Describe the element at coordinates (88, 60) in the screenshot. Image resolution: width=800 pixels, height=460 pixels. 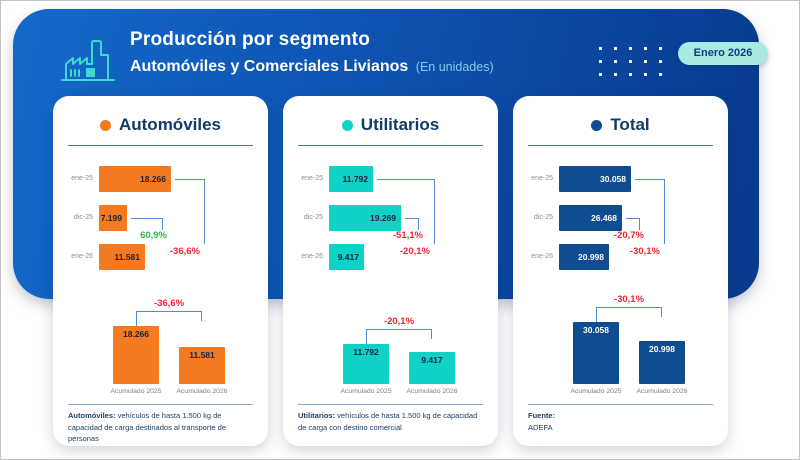
I see `factory-icon` at that location.